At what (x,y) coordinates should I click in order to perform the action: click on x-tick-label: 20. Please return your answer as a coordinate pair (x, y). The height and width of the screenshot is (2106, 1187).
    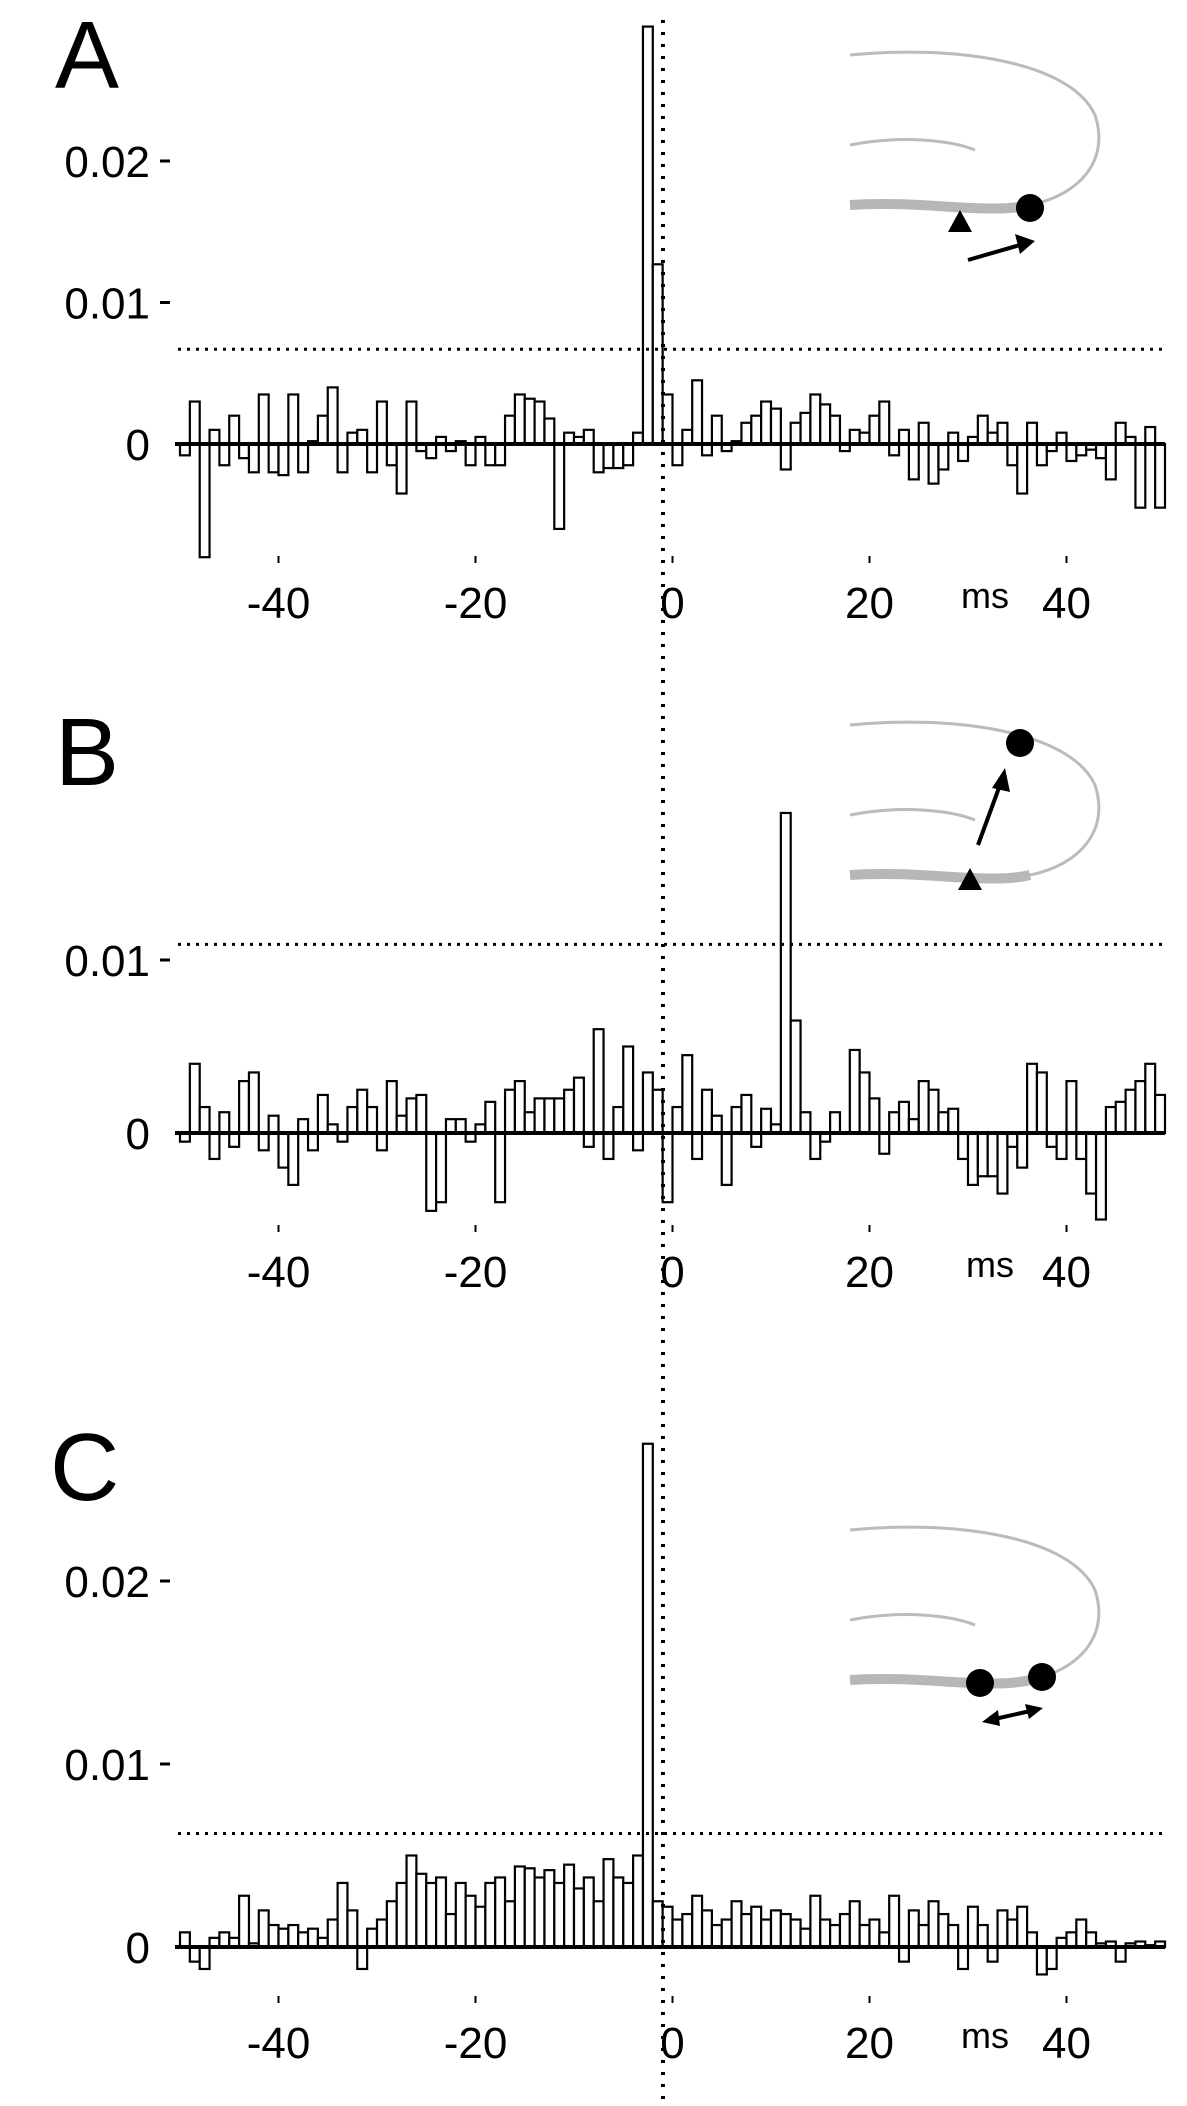
    Looking at the image, I should click on (869, 1272).